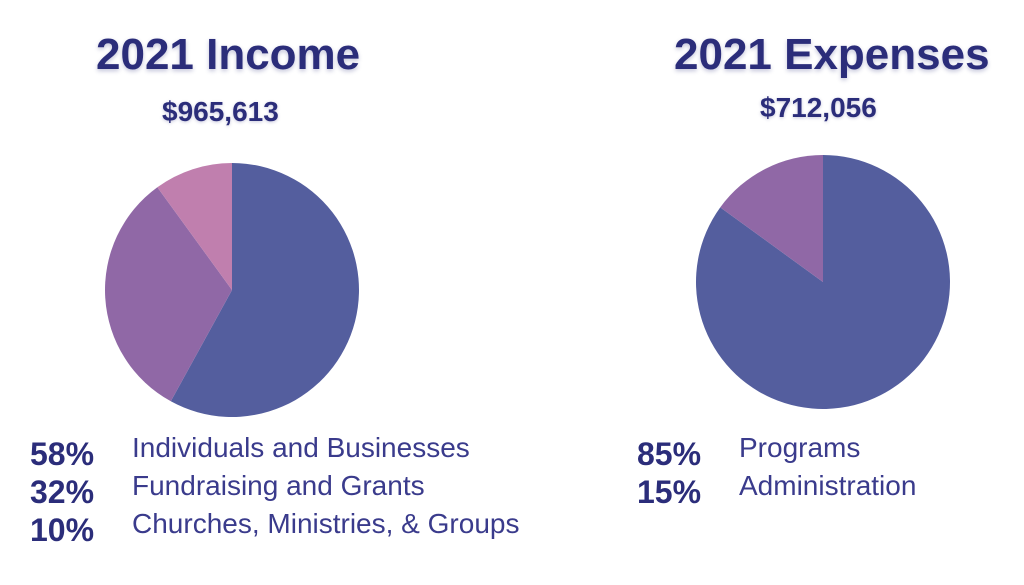 The width and height of the screenshot is (1024, 585). Describe the element at coordinates (278, 485) in the screenshot. I see `income-label-fundraising: Fundraising and Grants` at that location.